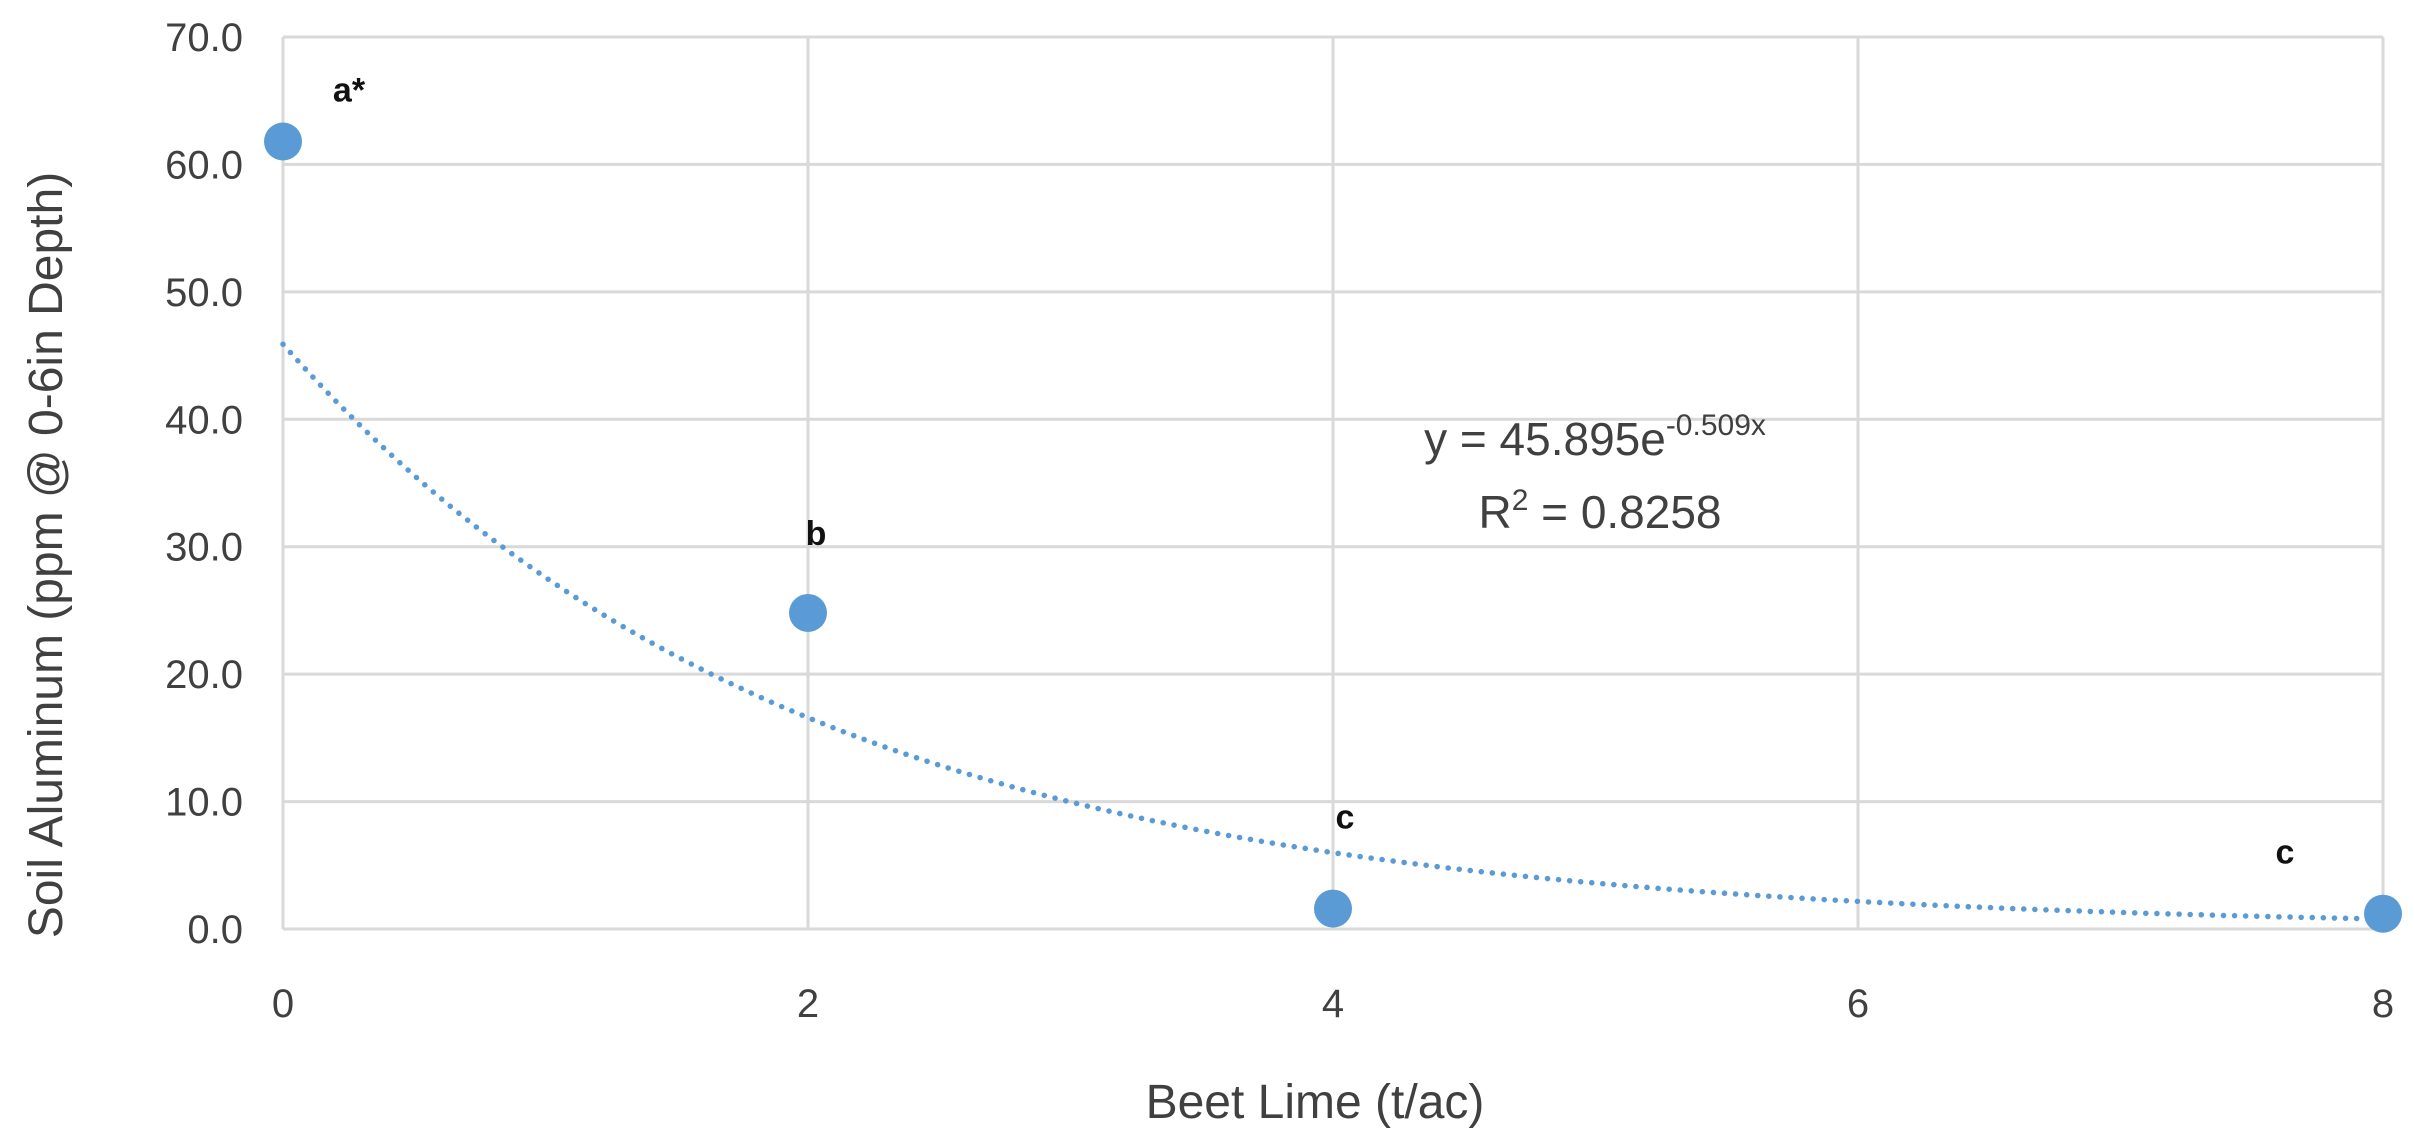 This screenshot has width=2414, height=1135. I want to click on x-tick-label: 4, so click(1333, 1004).